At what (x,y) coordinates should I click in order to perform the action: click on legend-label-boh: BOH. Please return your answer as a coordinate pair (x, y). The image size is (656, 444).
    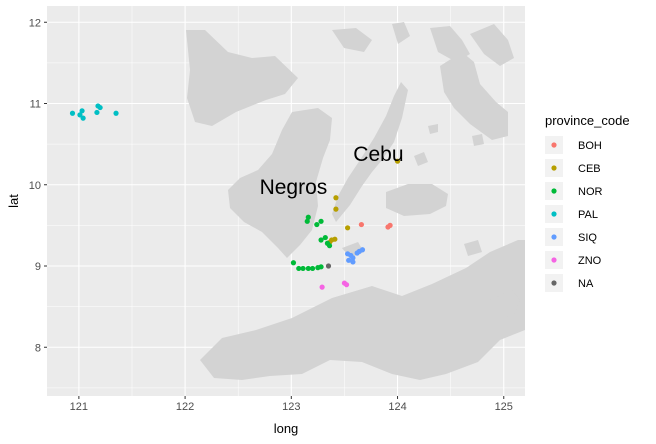
    Looking at the image, I should click on (590, 146).